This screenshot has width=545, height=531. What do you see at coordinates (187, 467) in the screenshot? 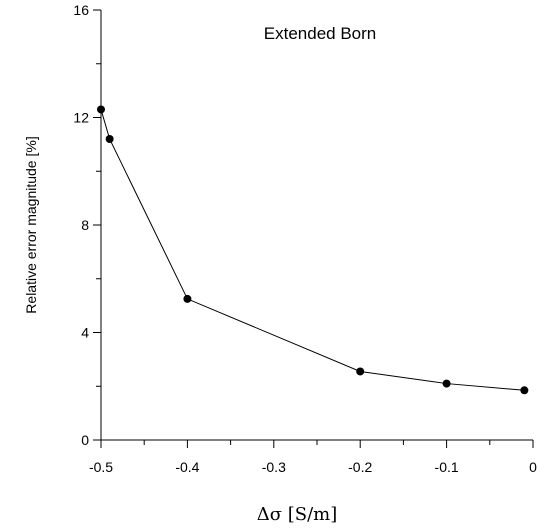
I see `x-tick-label: -0.4` at bounding box center [187, 467].